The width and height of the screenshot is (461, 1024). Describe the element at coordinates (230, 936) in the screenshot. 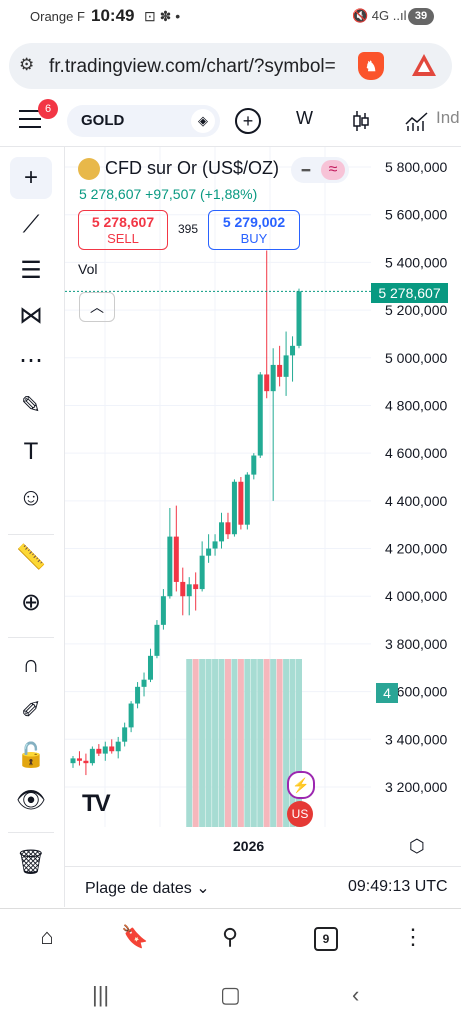

I see `search-icon: ⚲` at that location.